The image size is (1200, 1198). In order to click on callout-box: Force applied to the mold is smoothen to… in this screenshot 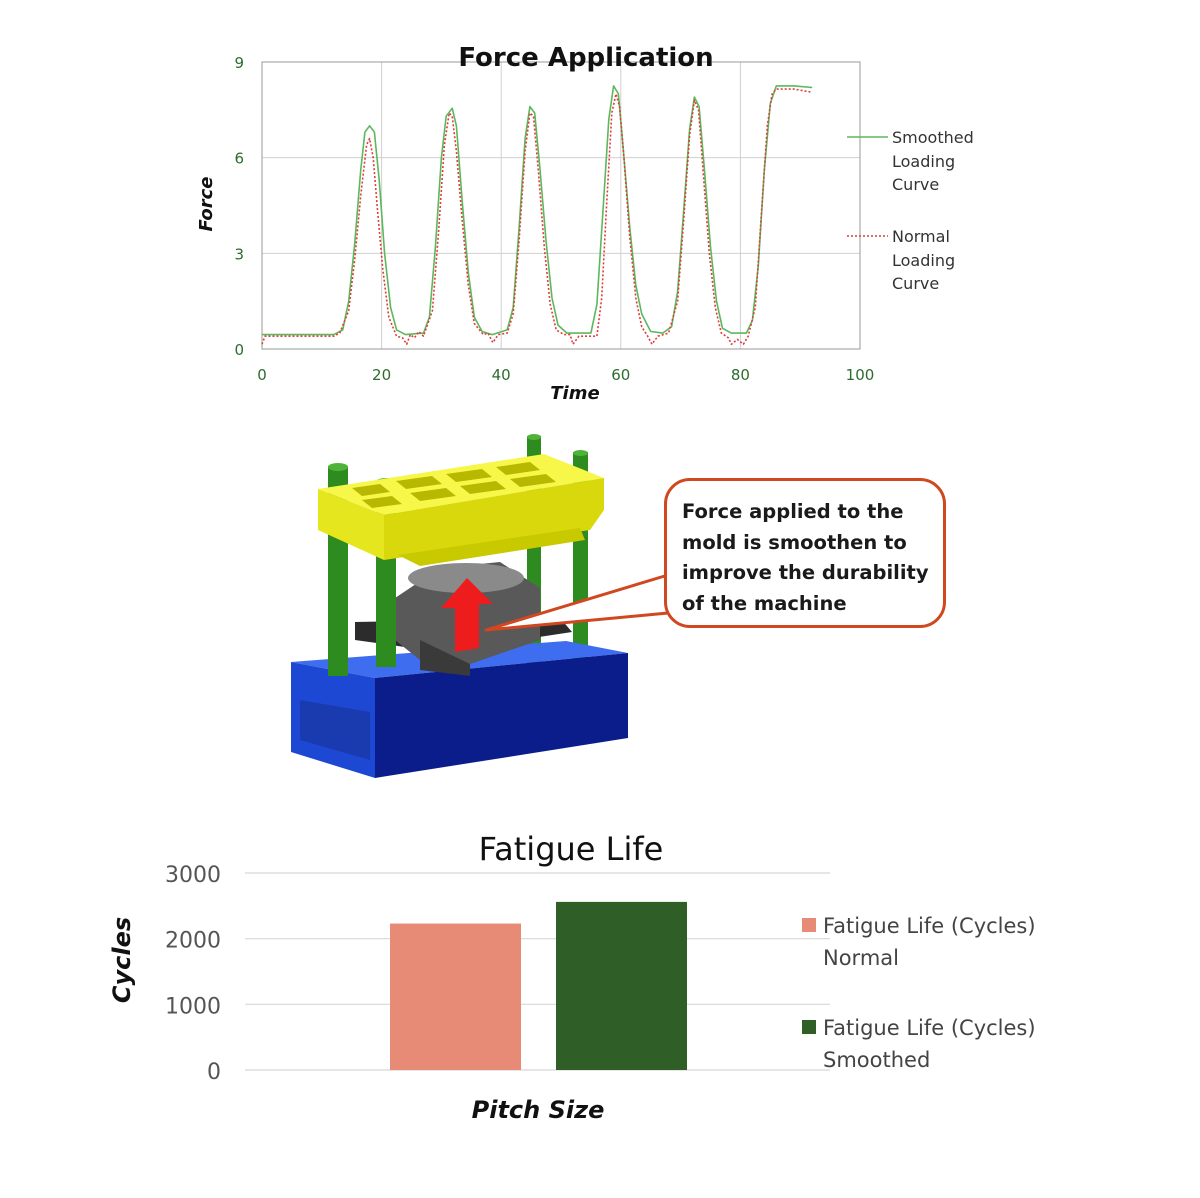, I will do `click(805, 553)`.